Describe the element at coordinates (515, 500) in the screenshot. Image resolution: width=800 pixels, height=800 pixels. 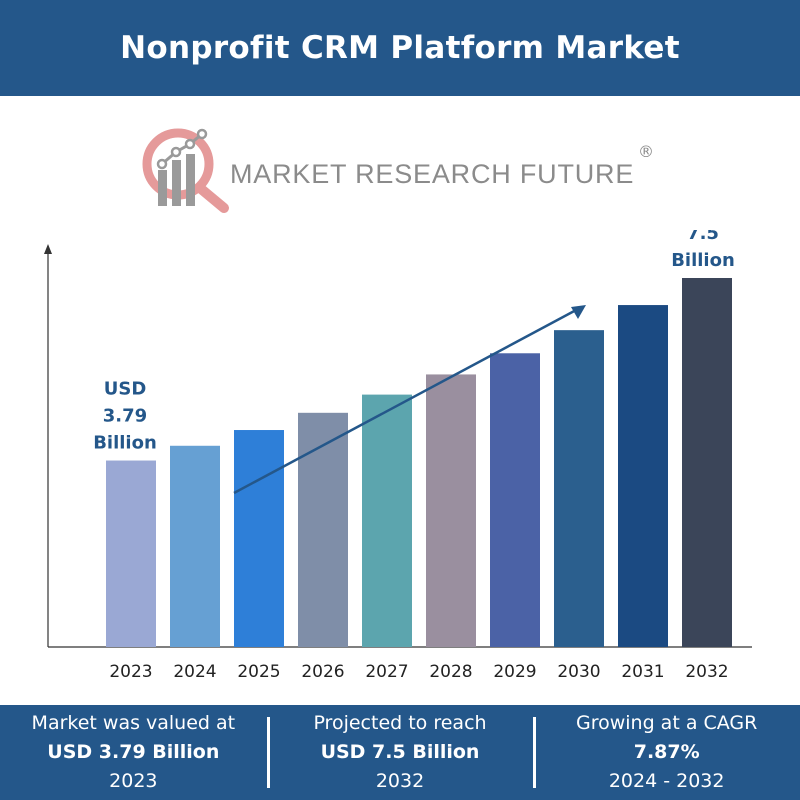
I see `bar-2029` at that location.